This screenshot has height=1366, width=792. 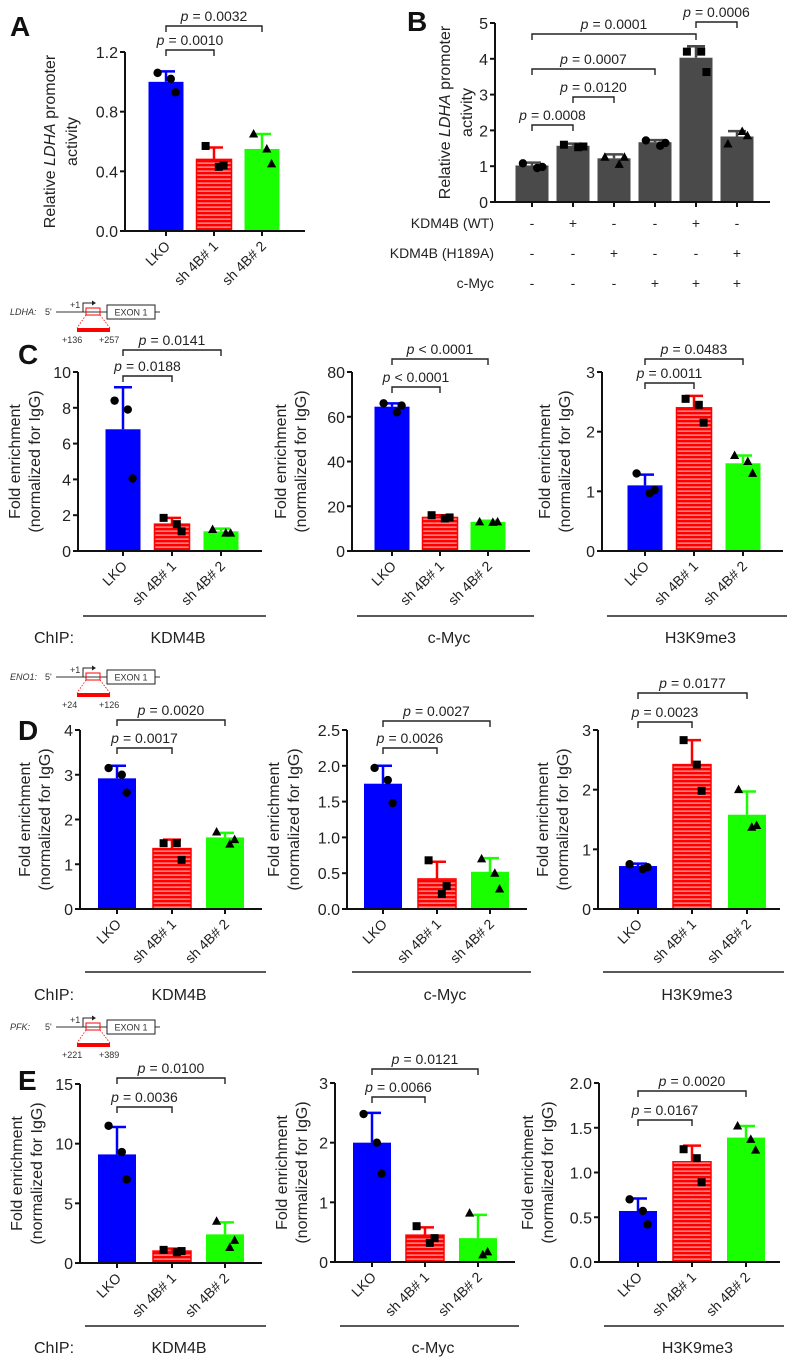 I want to click on zoom-line, so click(x=81, y=321).